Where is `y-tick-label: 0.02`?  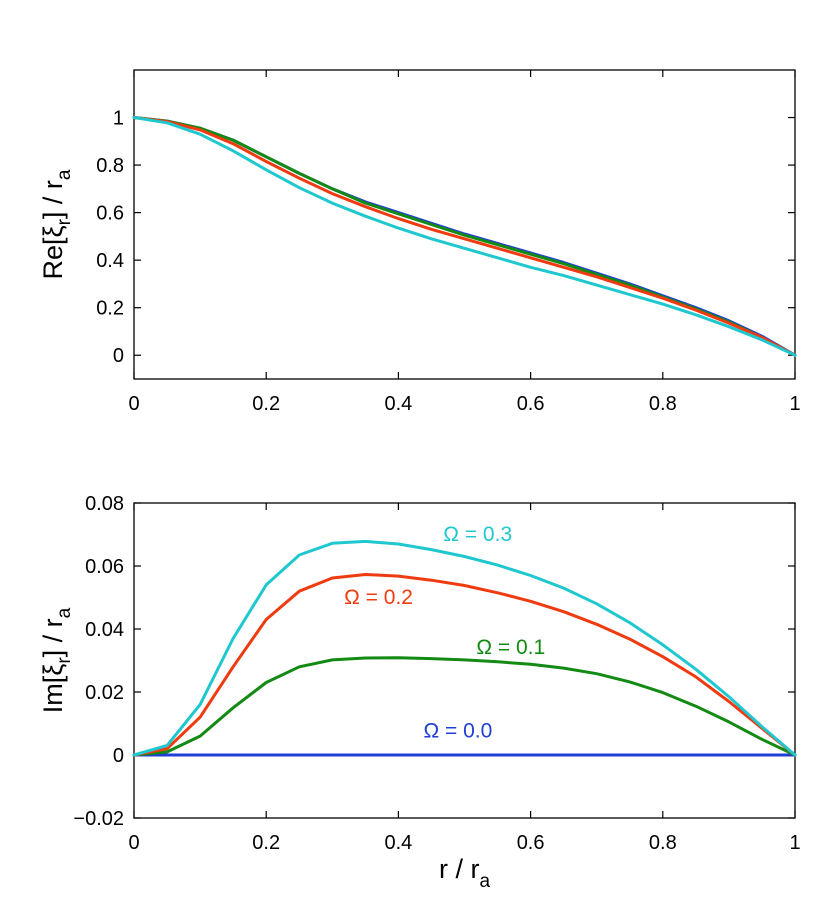 y-tick-label: 0.02 is located at coordinates (104, 693).